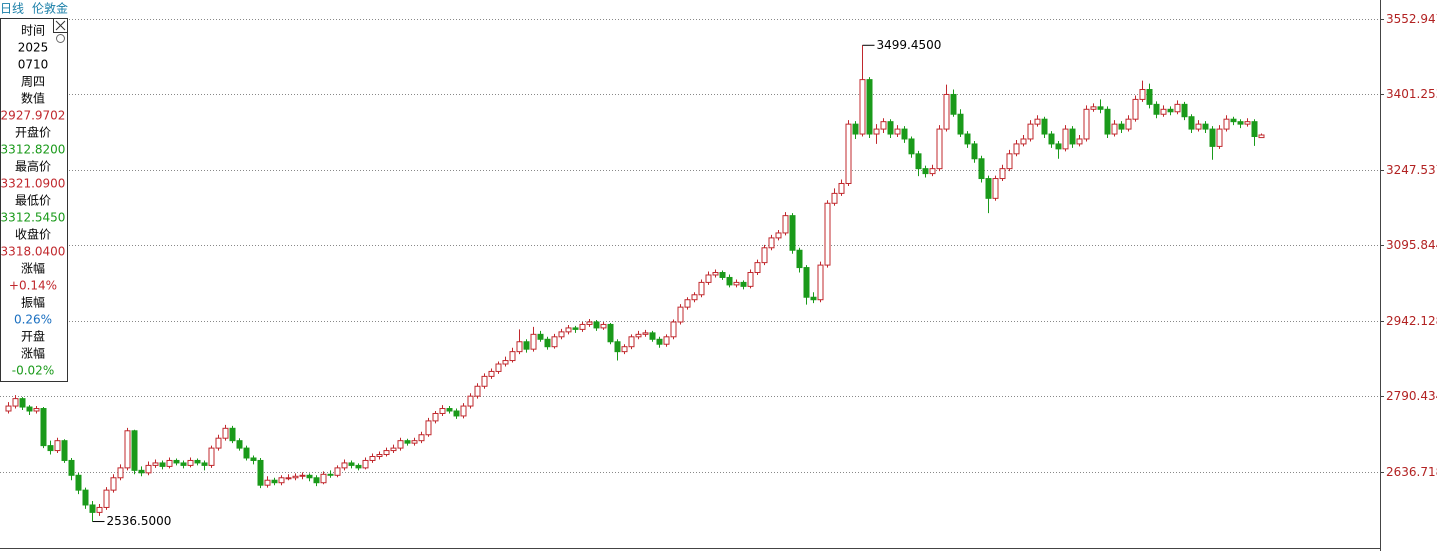 This screenshot has height=551, width=1437. What do you see at coordinates (50, 8) in the screenshot?
I see `symbol-label: 伦敦金` at bounding box center [50, 8].